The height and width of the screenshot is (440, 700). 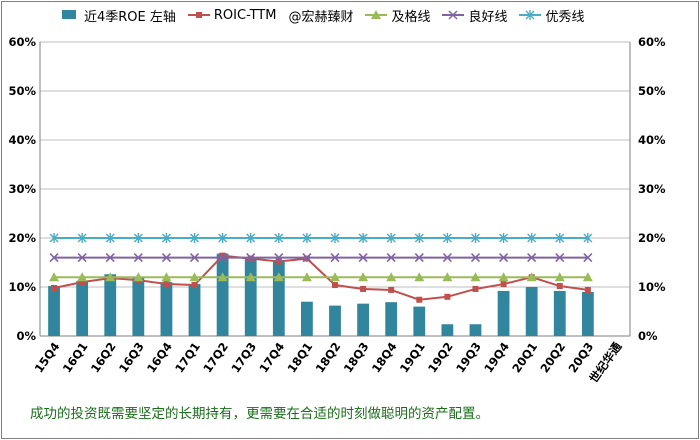 What do you see at coordinates (131, 358) in the screenshot?
I see `x-tick-label: 16Q3` at bounding box center [131, 358].